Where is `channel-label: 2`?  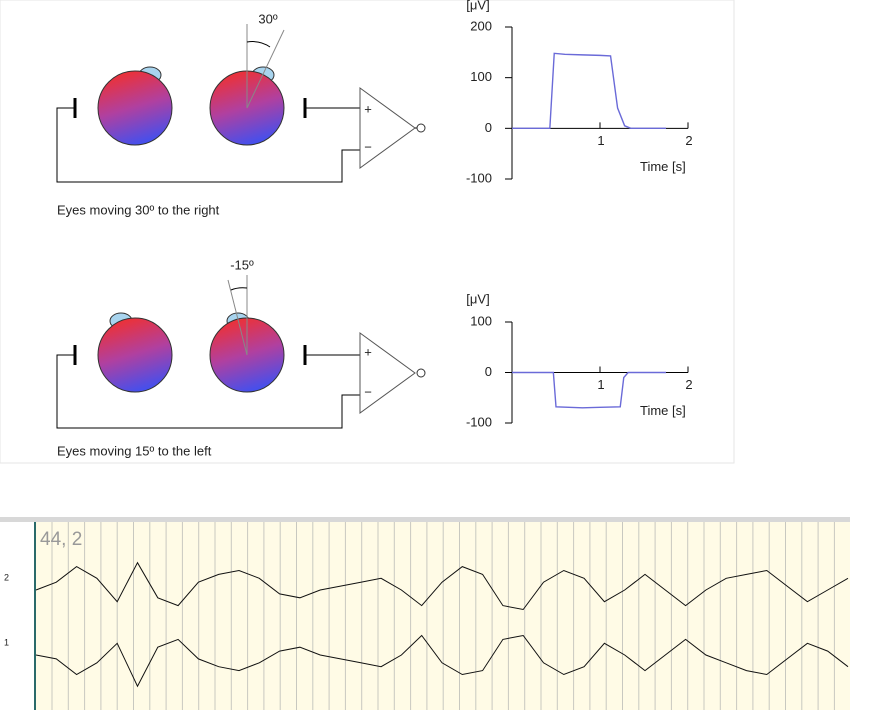
channel-label: 2 is located at coordinates (6, 577).